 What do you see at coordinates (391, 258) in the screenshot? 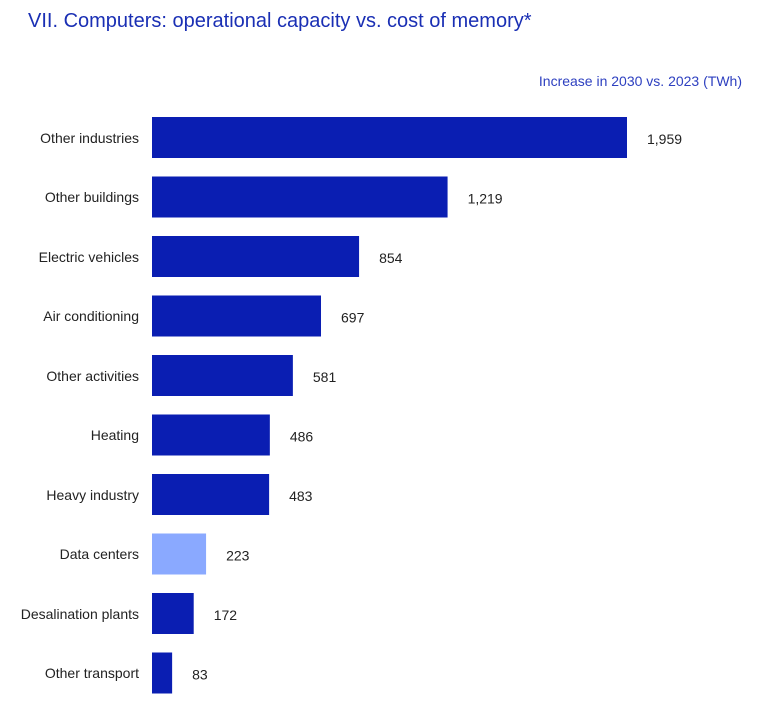
I see `value-label: 854` at bounding box center [391, 258].